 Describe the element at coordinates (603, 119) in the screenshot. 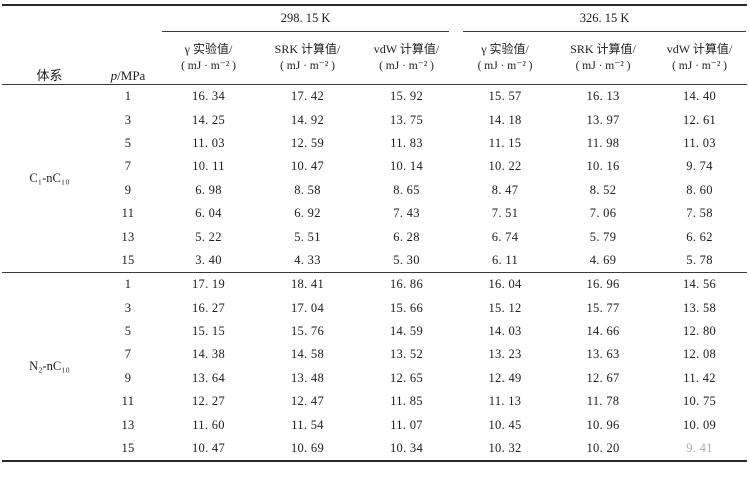

I see `data-cell: 13. 97` at that location.